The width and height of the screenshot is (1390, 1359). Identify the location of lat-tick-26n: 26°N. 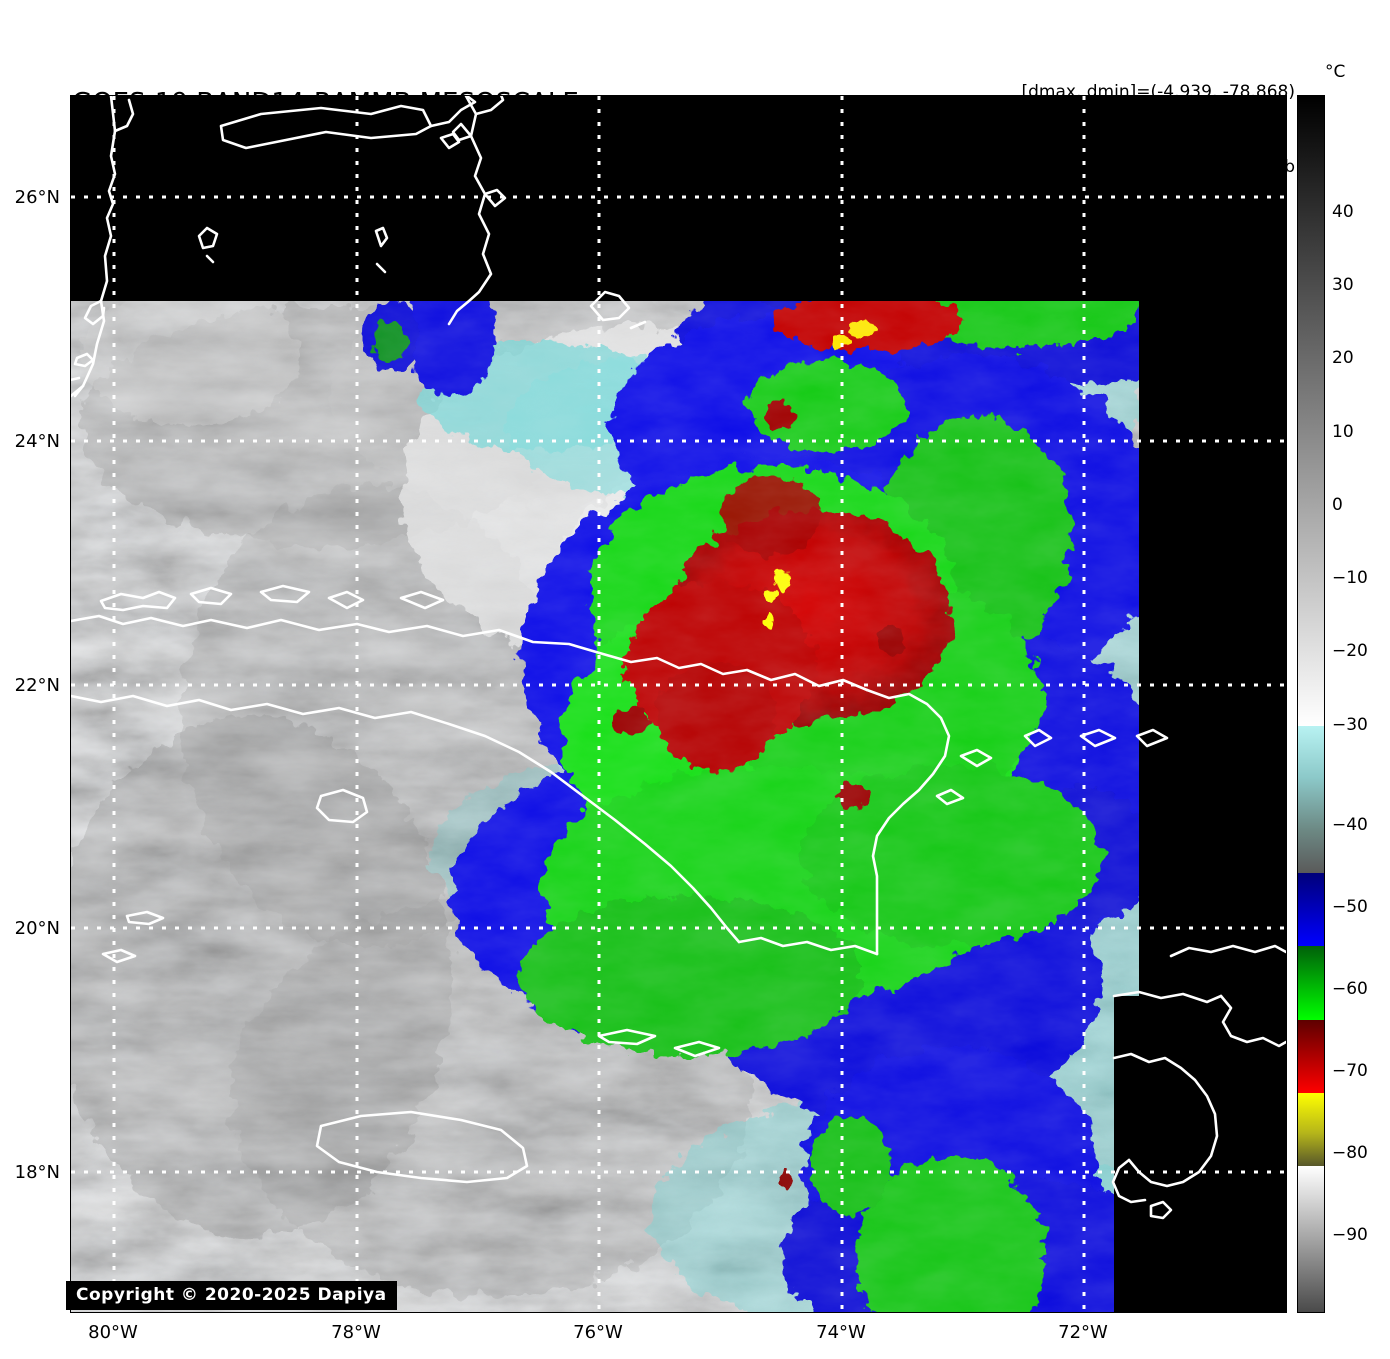
(37, 197).